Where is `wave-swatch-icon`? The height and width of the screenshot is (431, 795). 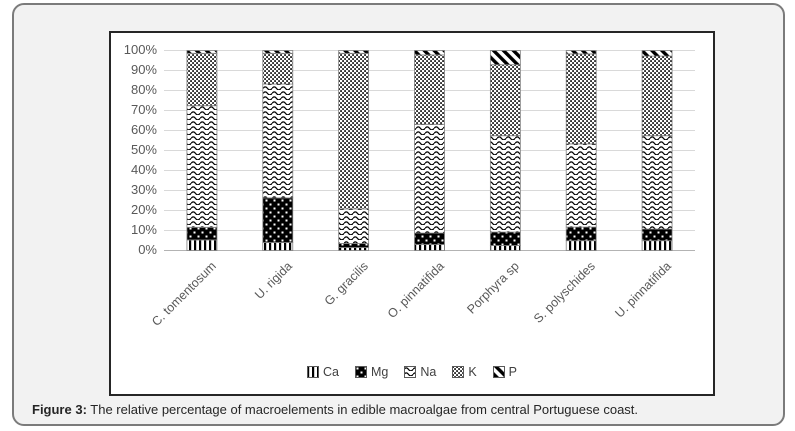
wave-swatch-icon is located at coordinates (410, 372).